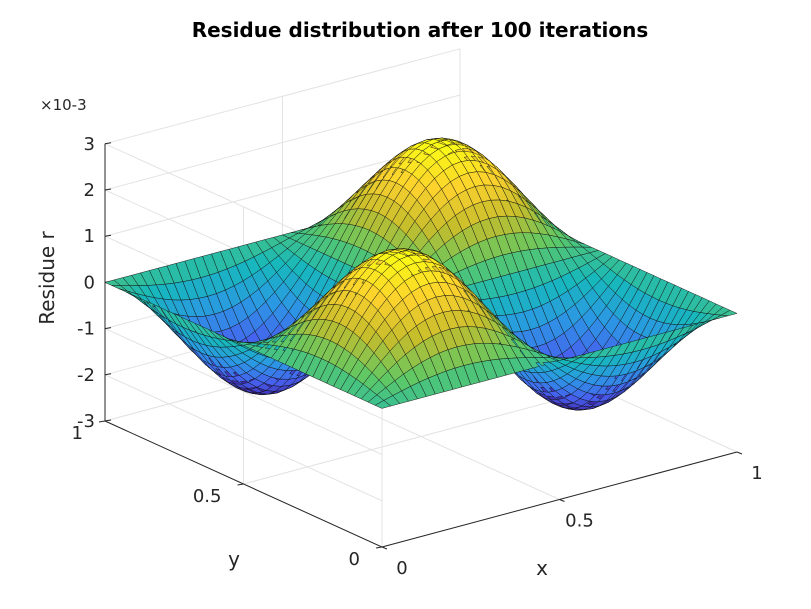  I want to click on y-tick-label: 0.5, so click(207, 496).